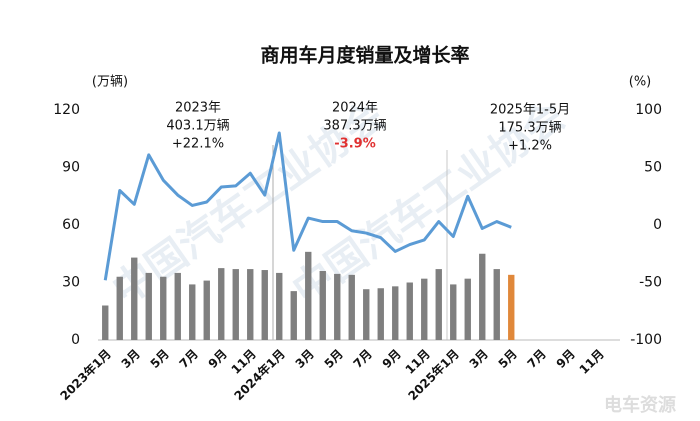 Image resolution: width=700 pixels, height=421 pixels. Describe the element at coordinates (648, 110) in the screenshot. I see `y2-tick-label: 100` at that location.